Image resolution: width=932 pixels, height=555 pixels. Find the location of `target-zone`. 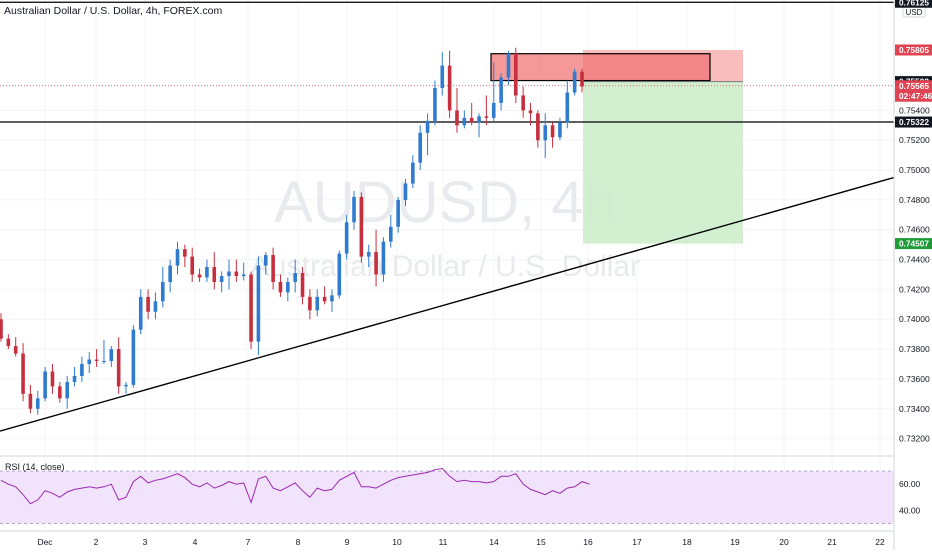

target-zone is located at coordinates (663, 162).